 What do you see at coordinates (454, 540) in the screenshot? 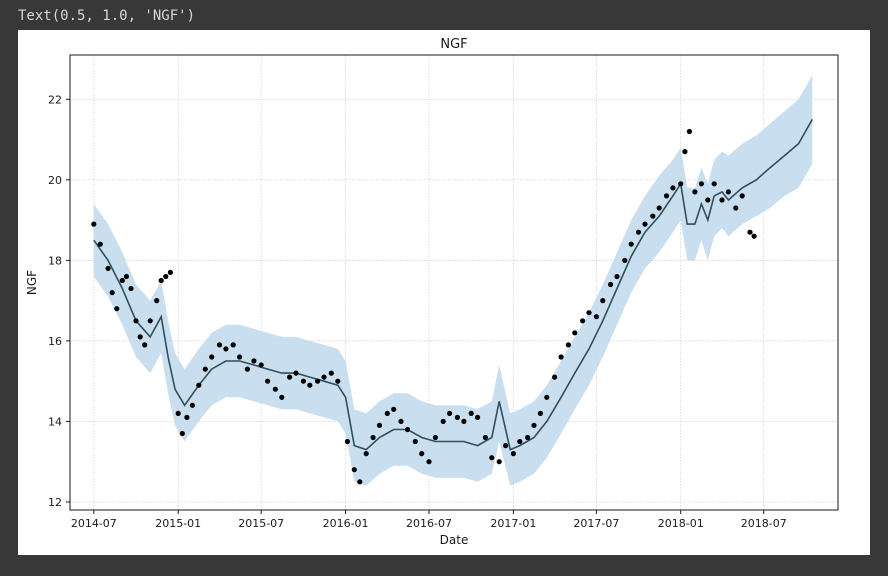
I see `x-axis-label: Date` at bounding box center [454, 540].